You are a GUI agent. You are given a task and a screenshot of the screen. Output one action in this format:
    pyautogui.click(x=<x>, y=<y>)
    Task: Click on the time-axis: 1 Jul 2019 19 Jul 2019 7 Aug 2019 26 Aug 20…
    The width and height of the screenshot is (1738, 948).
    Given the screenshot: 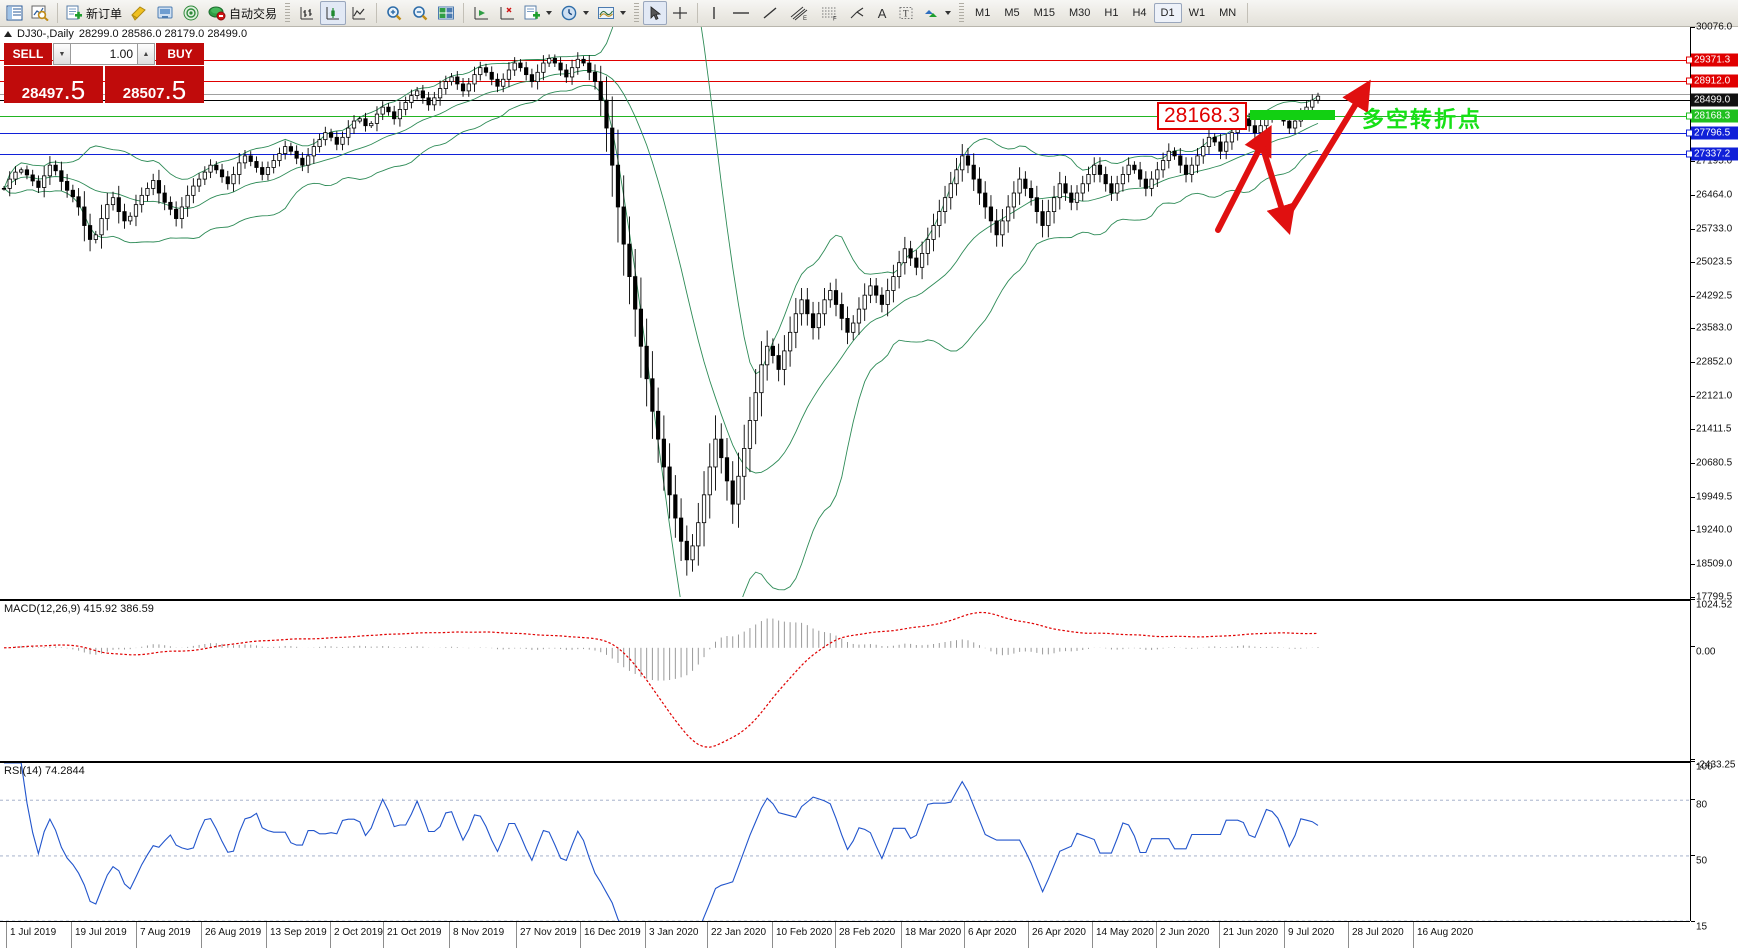 What is the action you would take?
    pyautogui.click(x=845, y=934)
    